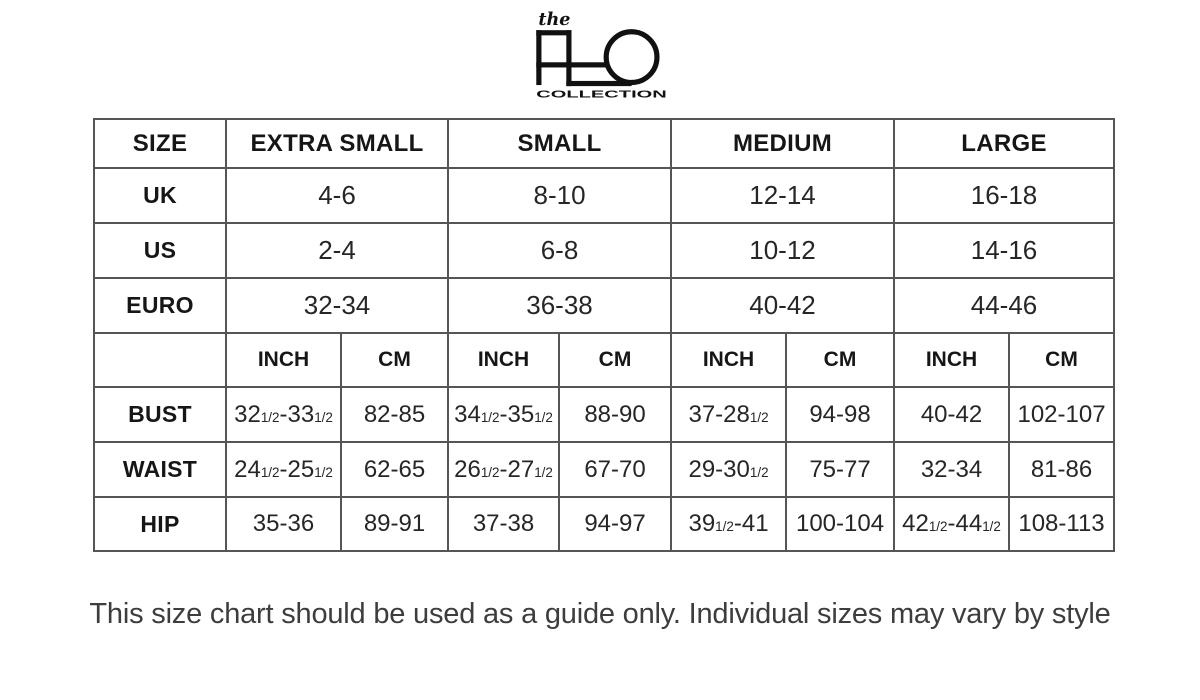 This screenshot has height=700, width=1200. I want to click on measurement-value-cell: 89-91, so click(394, 524).